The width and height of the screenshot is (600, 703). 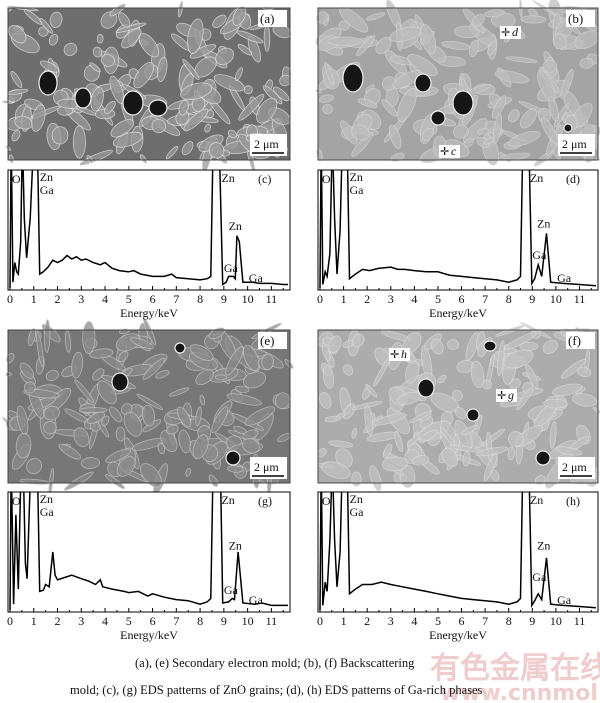 I want to click on marker-label: g, so click(x=511, y=395).